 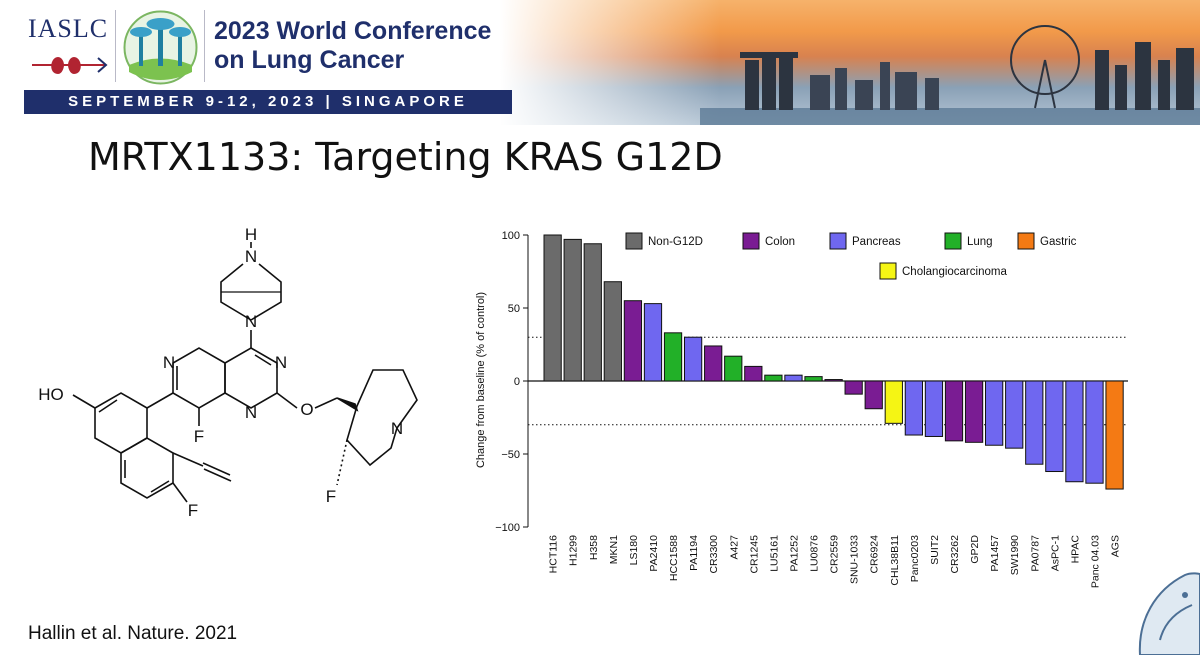 What do you see at coordinates (754, 554) in the screenshot?
I see `x-tick-label: CR1245` at bounding box center [754, 554].